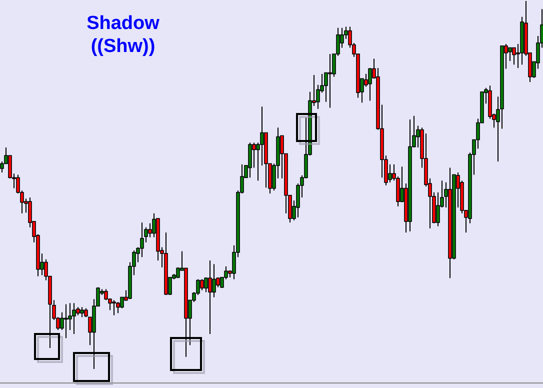 Image resolution: width=543 pixels, height=388 pixels. What do you see at coordinates (123, 46) in the screenshot?
I see `text: ((Shw))` at bounding box center [123, 46].